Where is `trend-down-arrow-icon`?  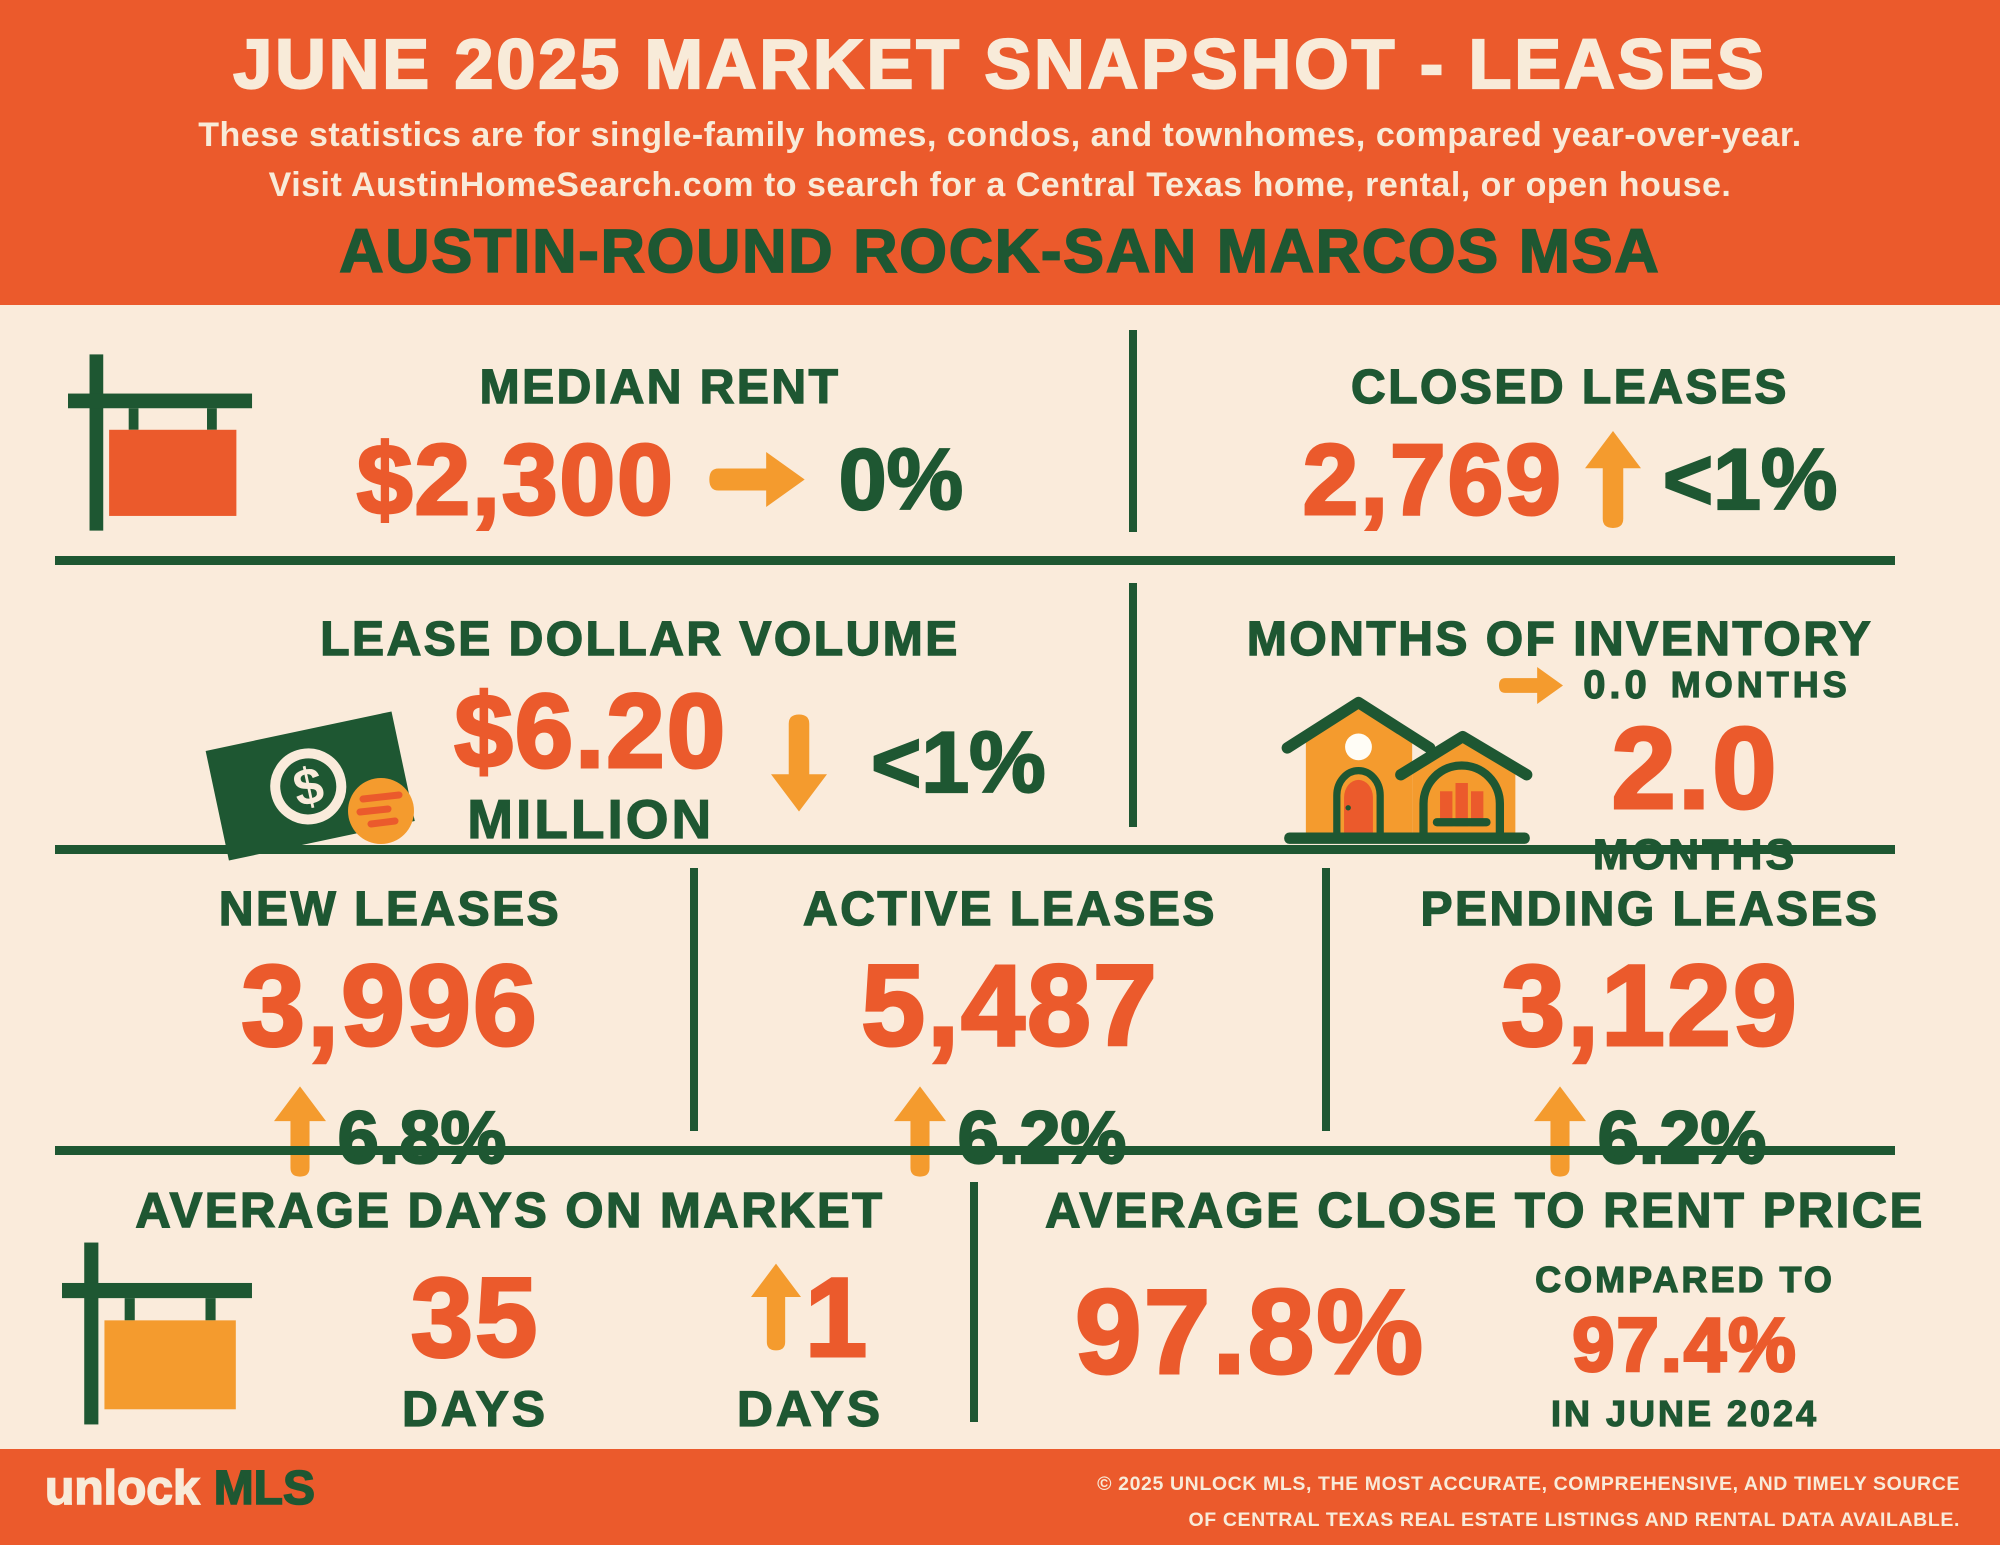
trend-down-arrow-icon is located at coordinates (799, 763).